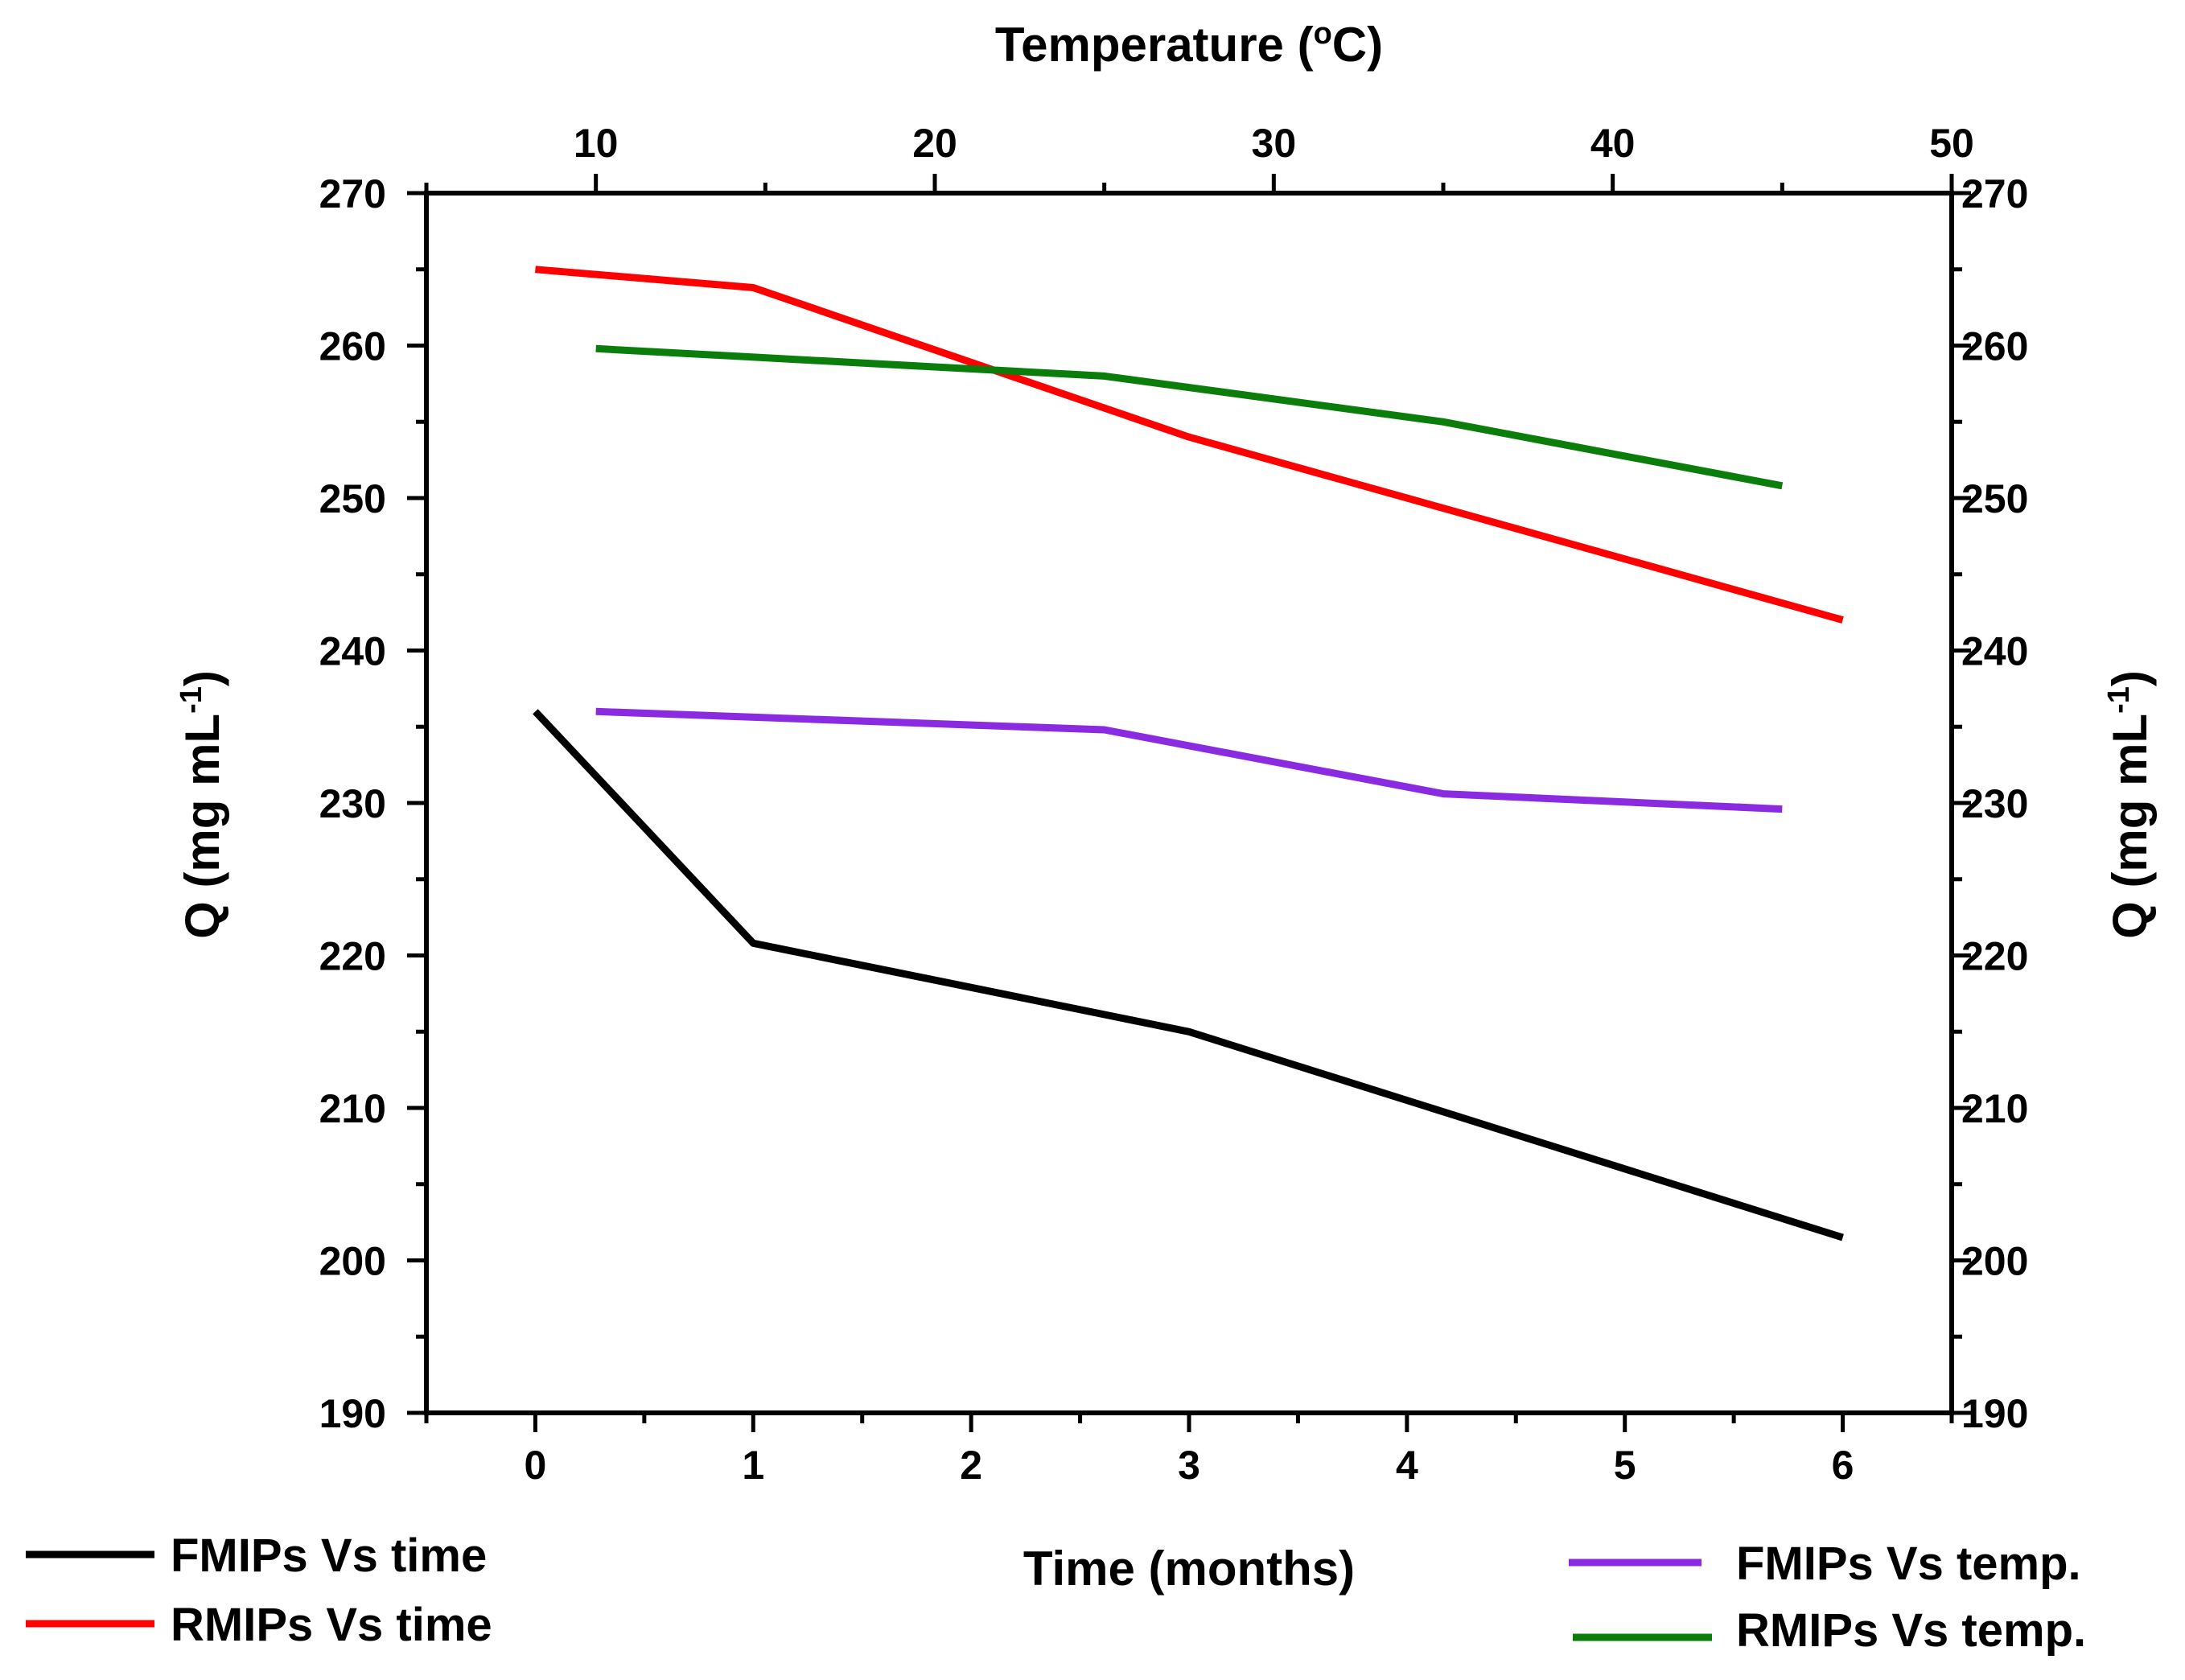  I want to click on right-tick-label: 210, so click(1994, 1108).